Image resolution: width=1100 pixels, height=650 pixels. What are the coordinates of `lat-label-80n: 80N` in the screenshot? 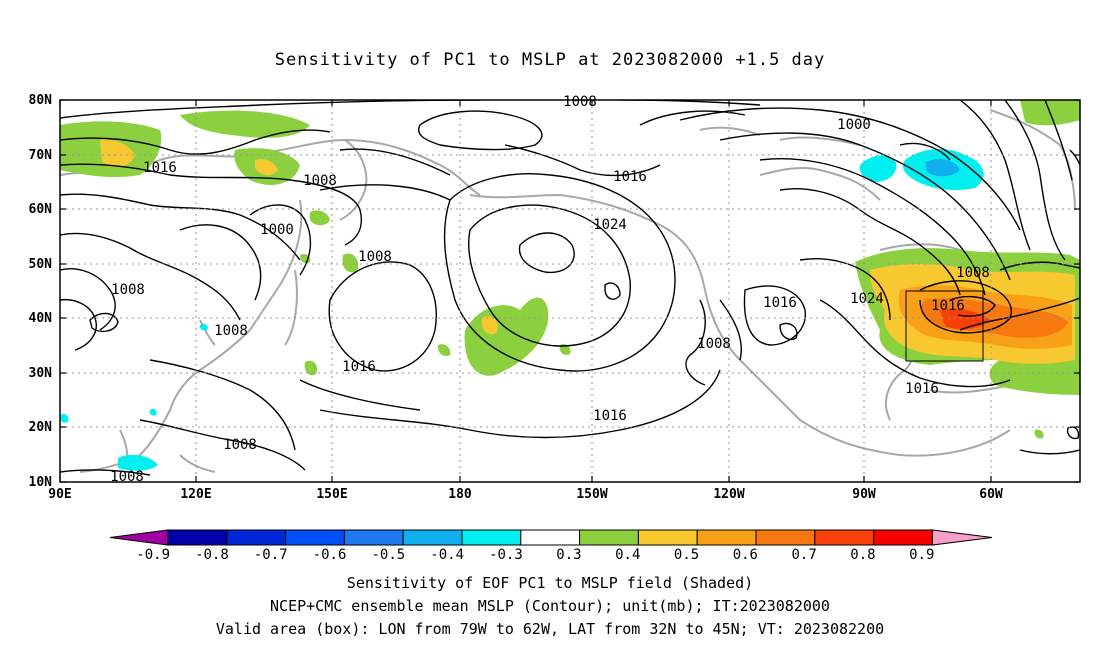 It's located at (41, 100).